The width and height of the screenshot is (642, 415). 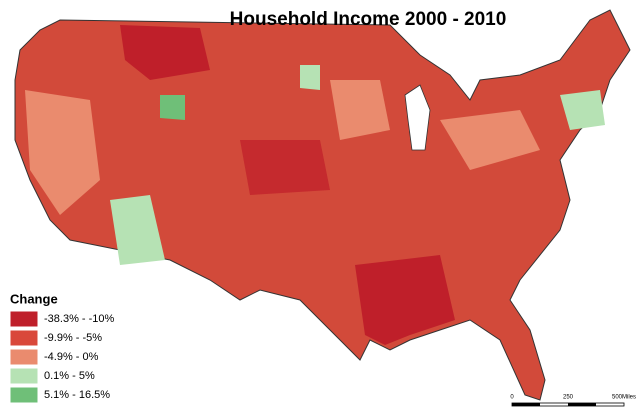 What do you see at coordinates (417, 117) in the screenshot?
I see `lake` at bounding box center [417, 117].